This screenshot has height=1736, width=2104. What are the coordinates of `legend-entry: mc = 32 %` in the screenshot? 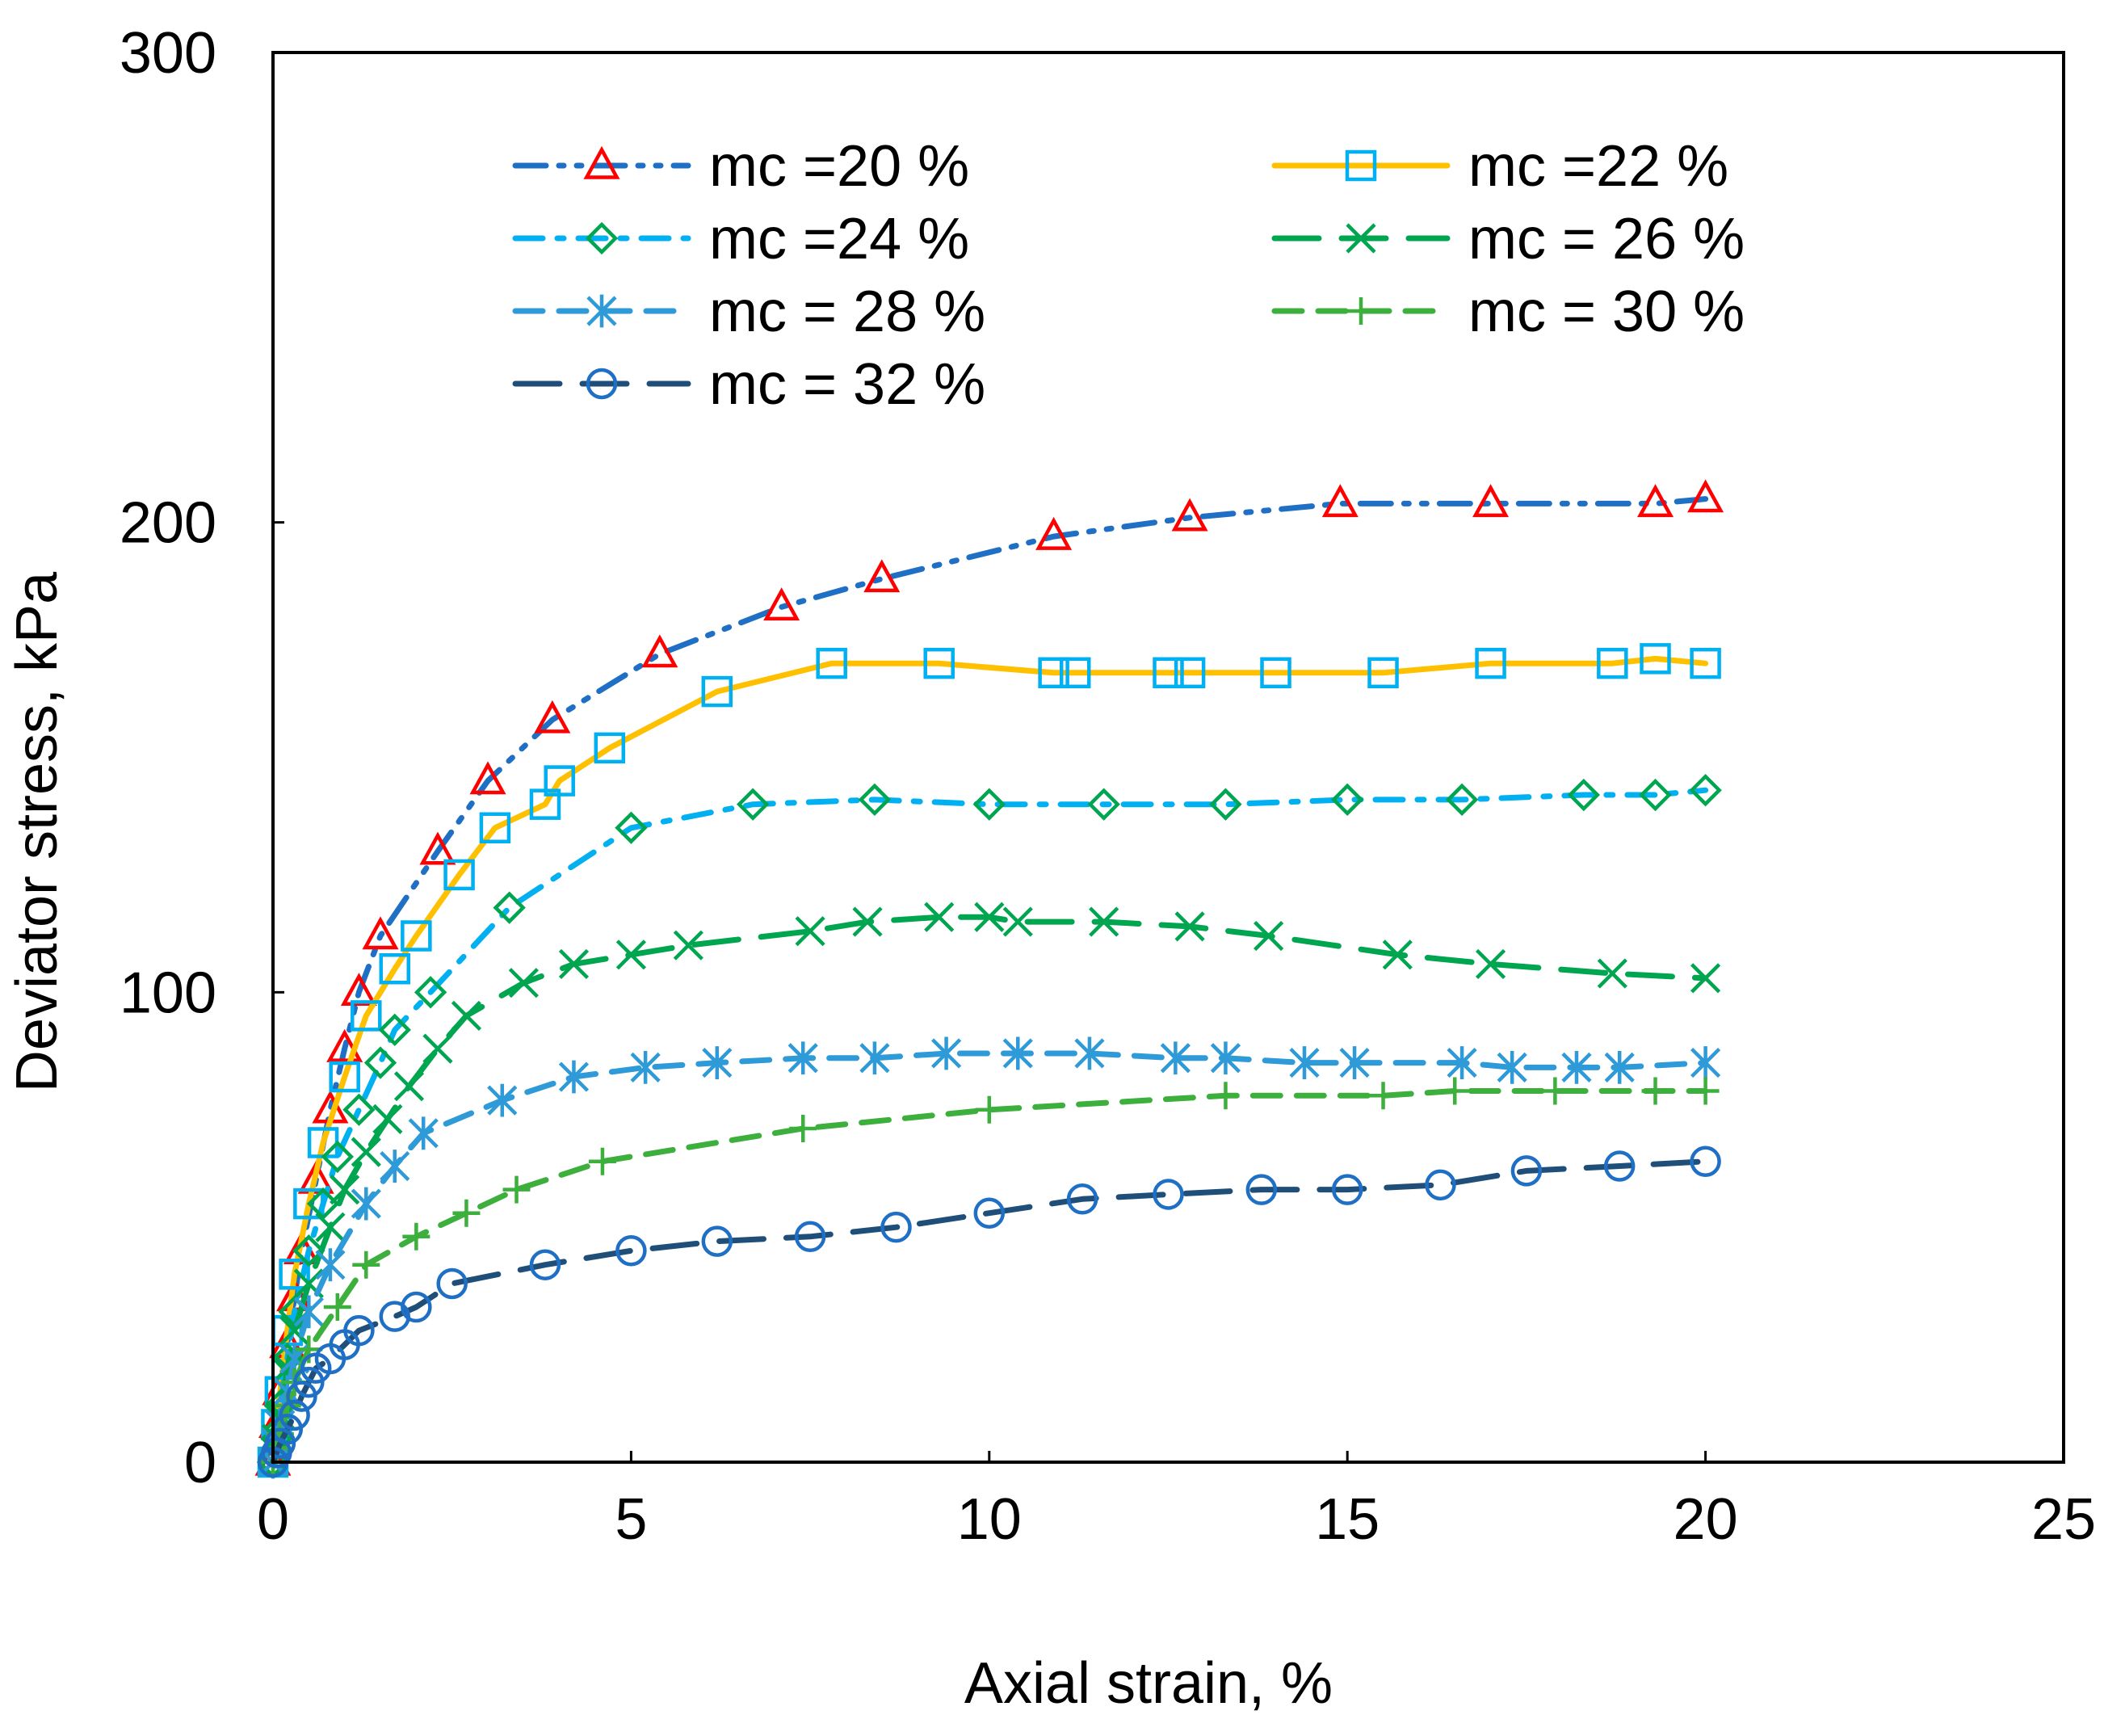 It's located at (748, 384).